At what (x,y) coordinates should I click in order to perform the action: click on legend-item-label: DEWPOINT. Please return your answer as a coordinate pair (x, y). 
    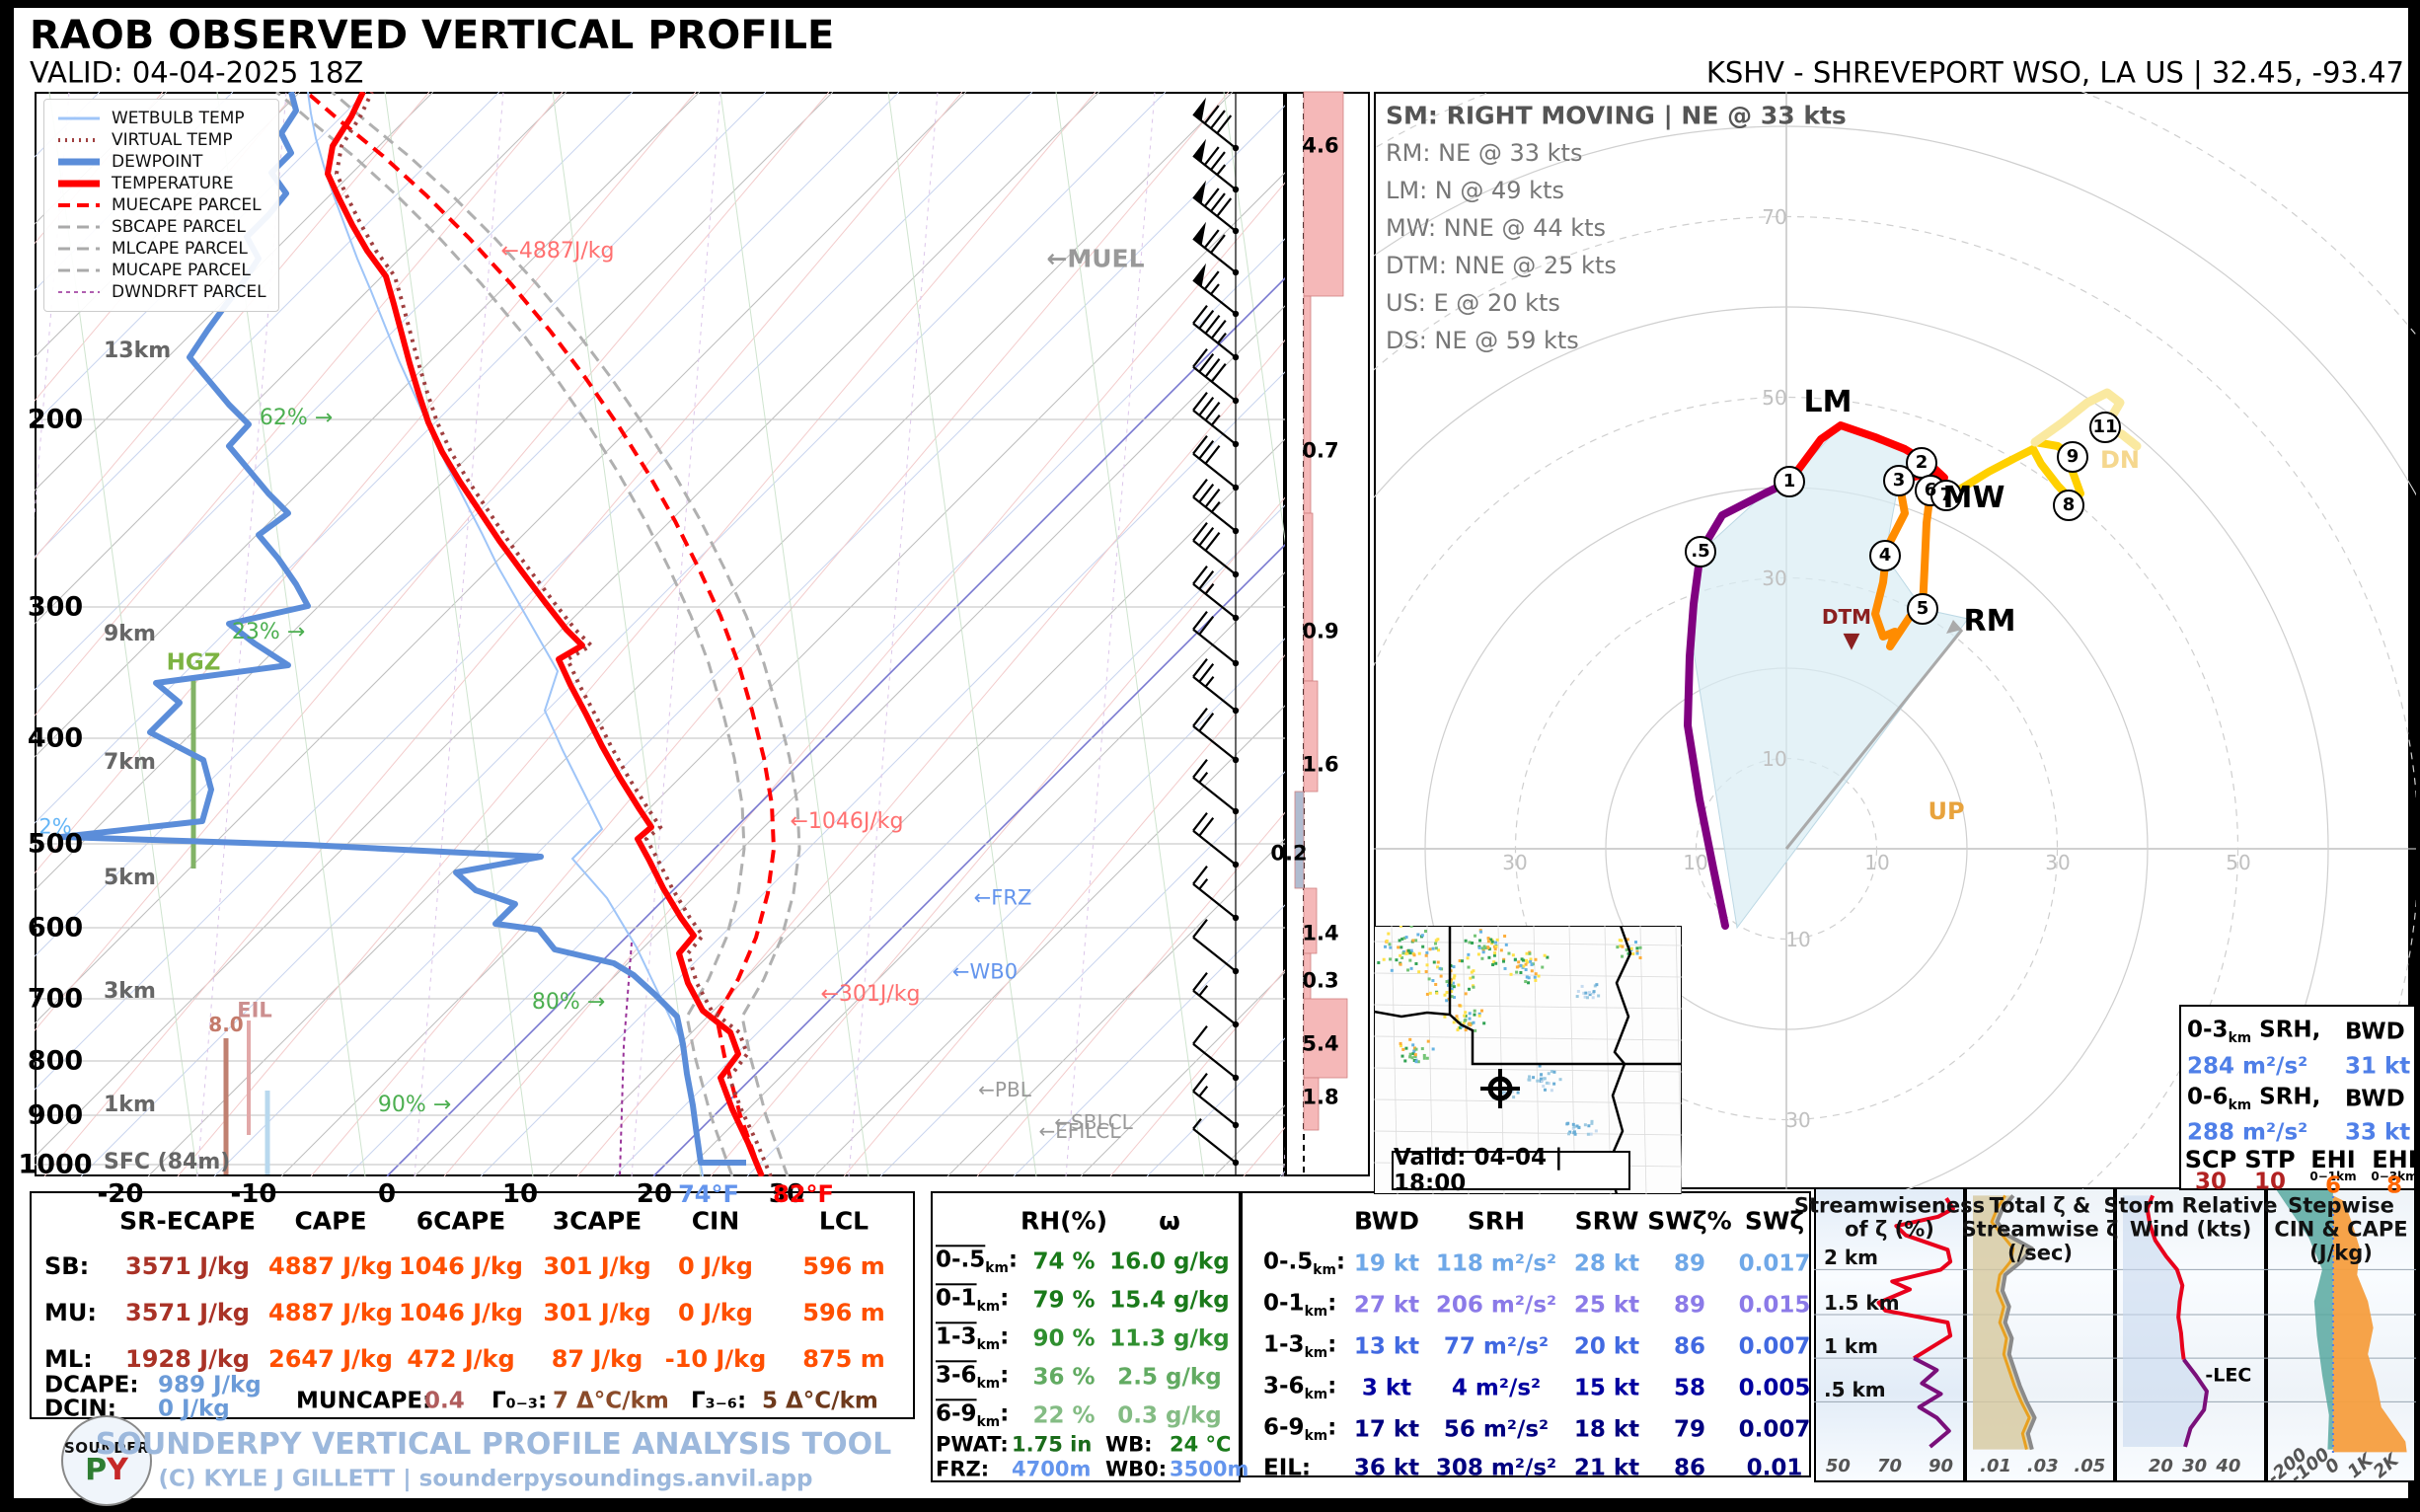
    Looking at the image, I should click on (157, 162).